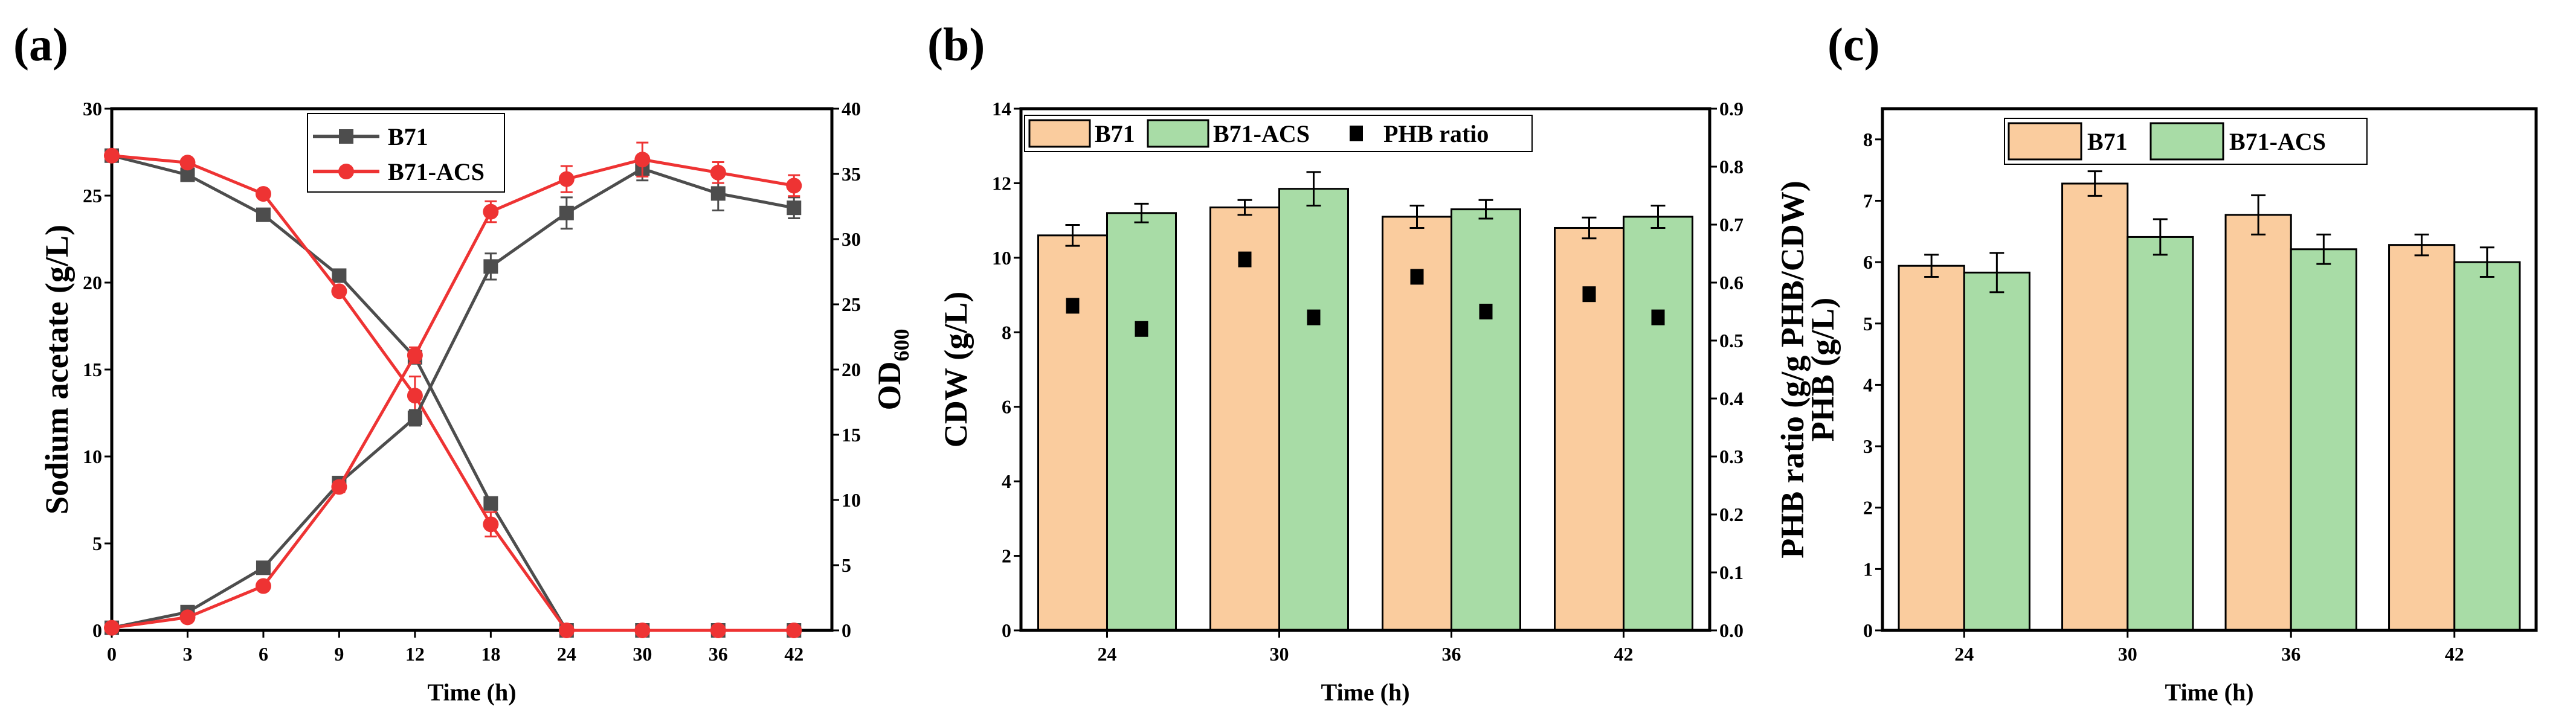 The width and height of the screenshot is (2576, 727). What do you see at coordinates (852, 109) in the screenshot?
I see `y-right-tick-label: 40` at bounding box center [852, 109].